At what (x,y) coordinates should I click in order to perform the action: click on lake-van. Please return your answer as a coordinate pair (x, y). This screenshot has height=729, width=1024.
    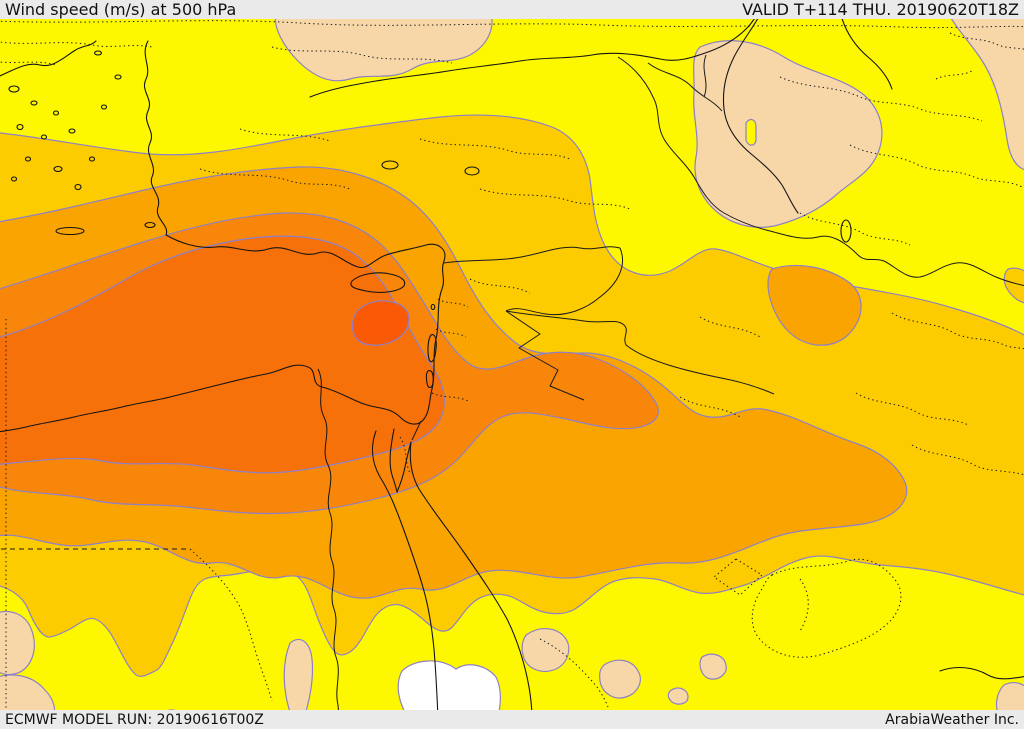
    Looking at the image, I should click on (472, 171).